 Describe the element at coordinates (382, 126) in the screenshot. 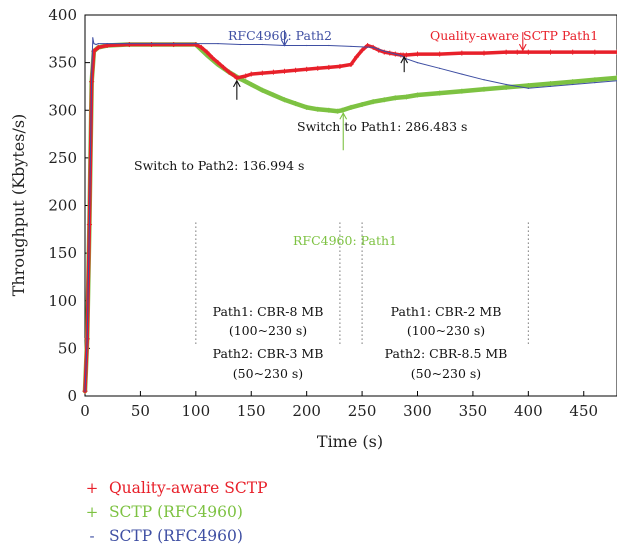

I see `annotation-switch-path1: Switch to Path1: 286.483 s` at that location.